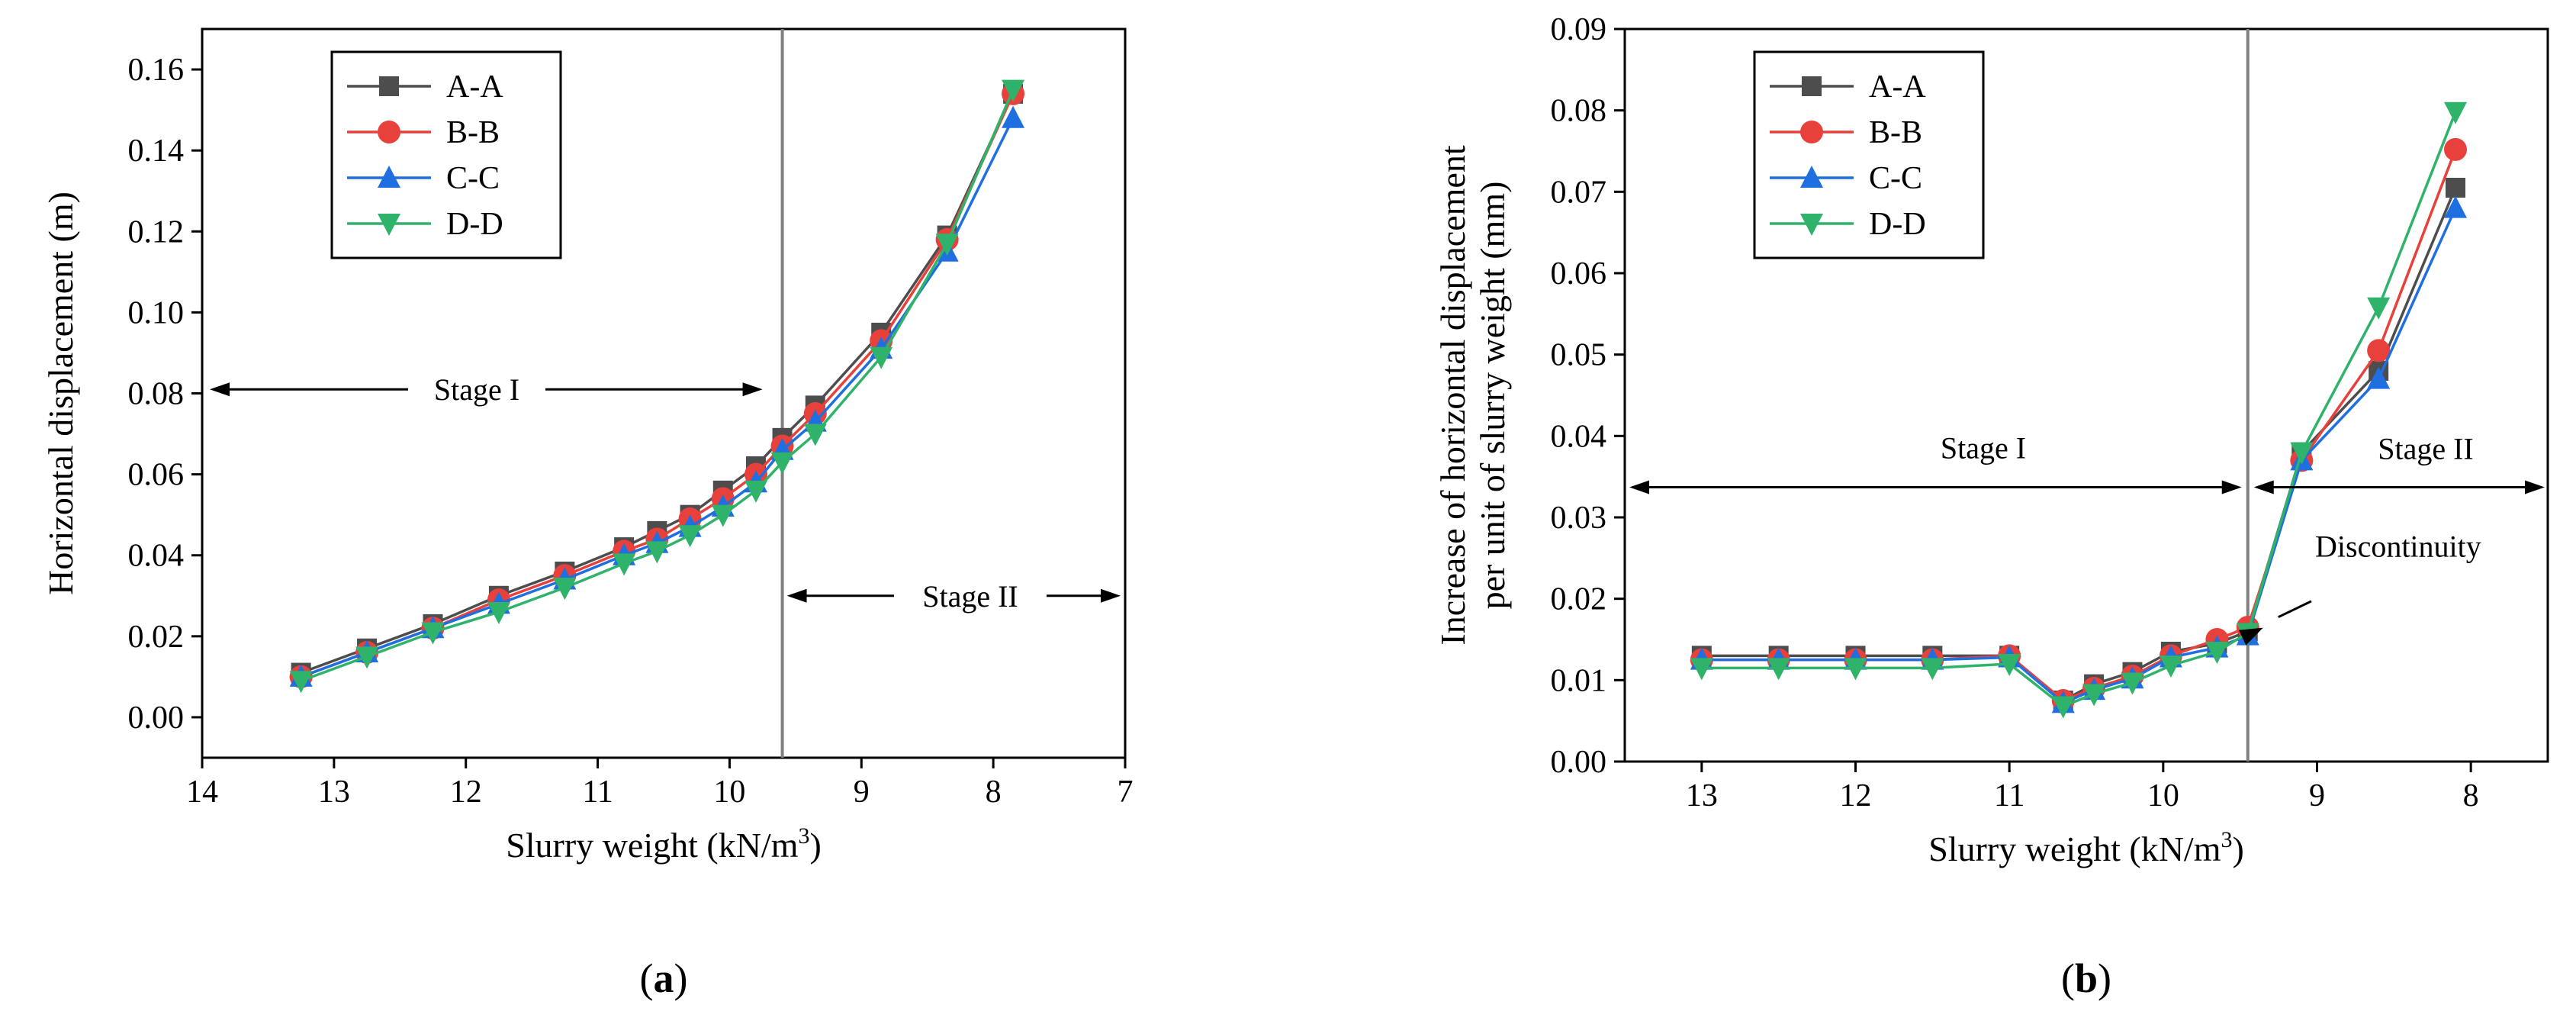 This screenshot has height=1021, width=2576. Describe the element at coordinates (1702, 796) in the screenshot. I see `x-tick-label: 13` at that location.